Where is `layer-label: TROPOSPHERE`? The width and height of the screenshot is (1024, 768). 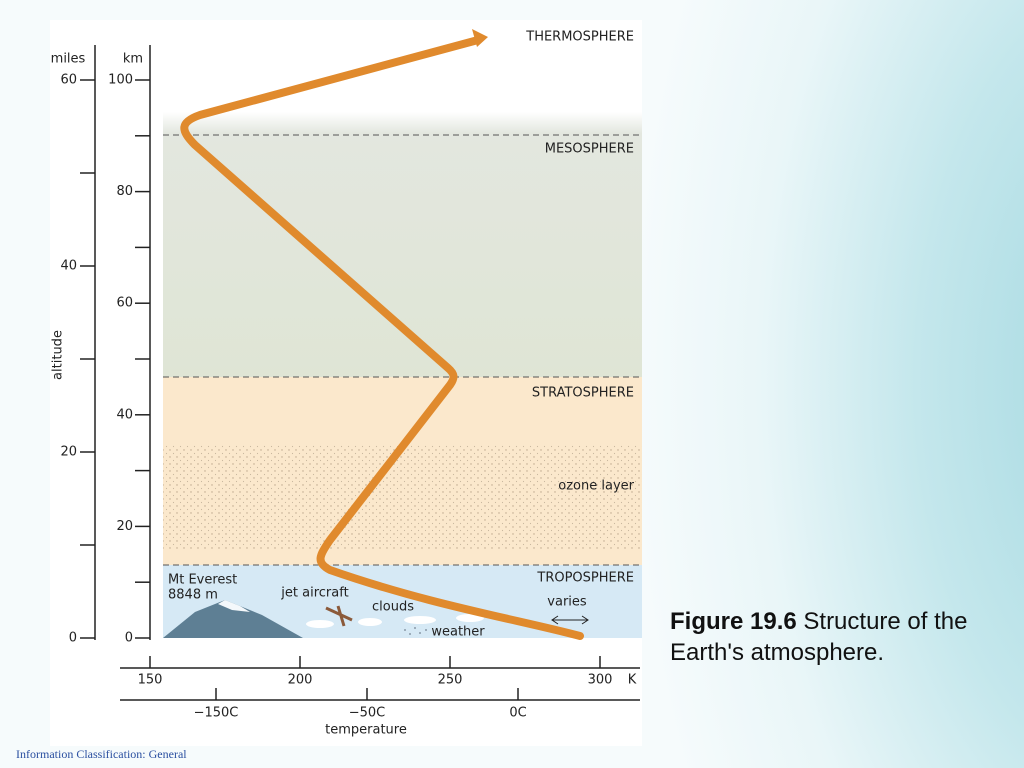
layer-label: TROPOSPHERE is located at coordinates (585, 578).